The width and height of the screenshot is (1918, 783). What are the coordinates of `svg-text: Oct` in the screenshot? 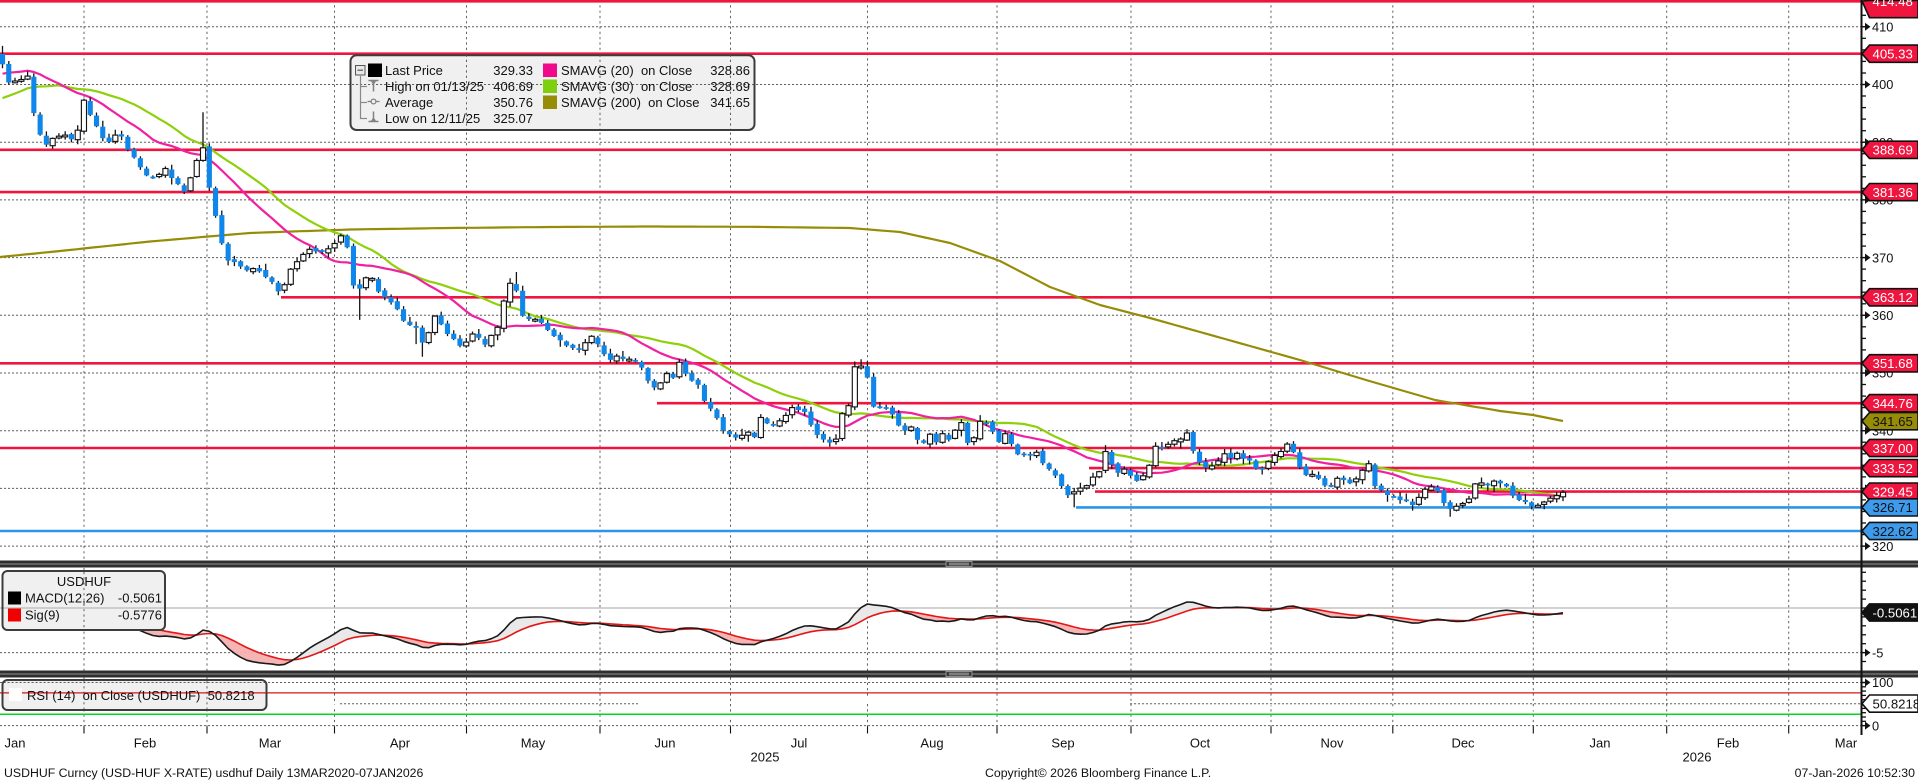 It's located at (1200, 743).